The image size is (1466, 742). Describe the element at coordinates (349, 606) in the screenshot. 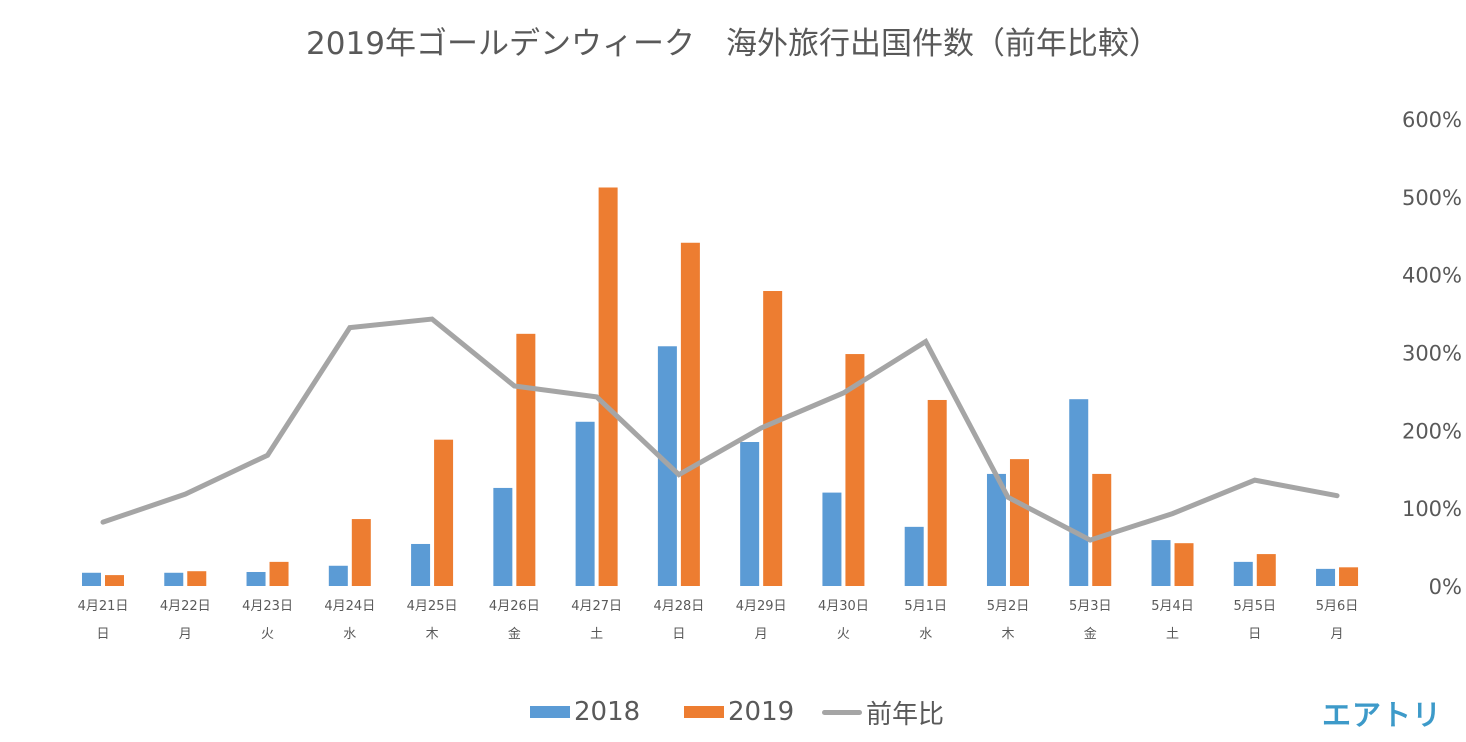

I see `x-tick-date: 4月24日` at that location.